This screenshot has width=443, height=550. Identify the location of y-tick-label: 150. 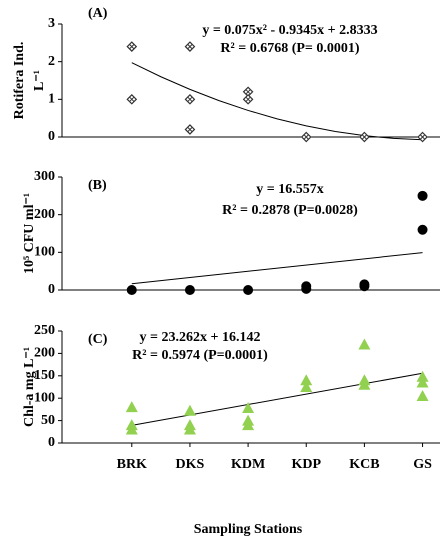
(44, 375).